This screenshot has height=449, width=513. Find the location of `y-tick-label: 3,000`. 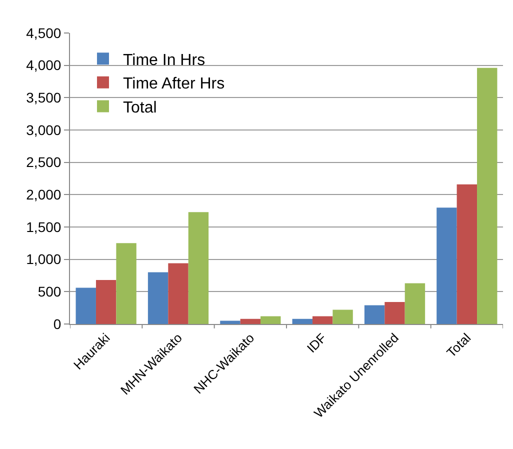

y-tick-label: 3,000 is located at coordinates (44, 130).